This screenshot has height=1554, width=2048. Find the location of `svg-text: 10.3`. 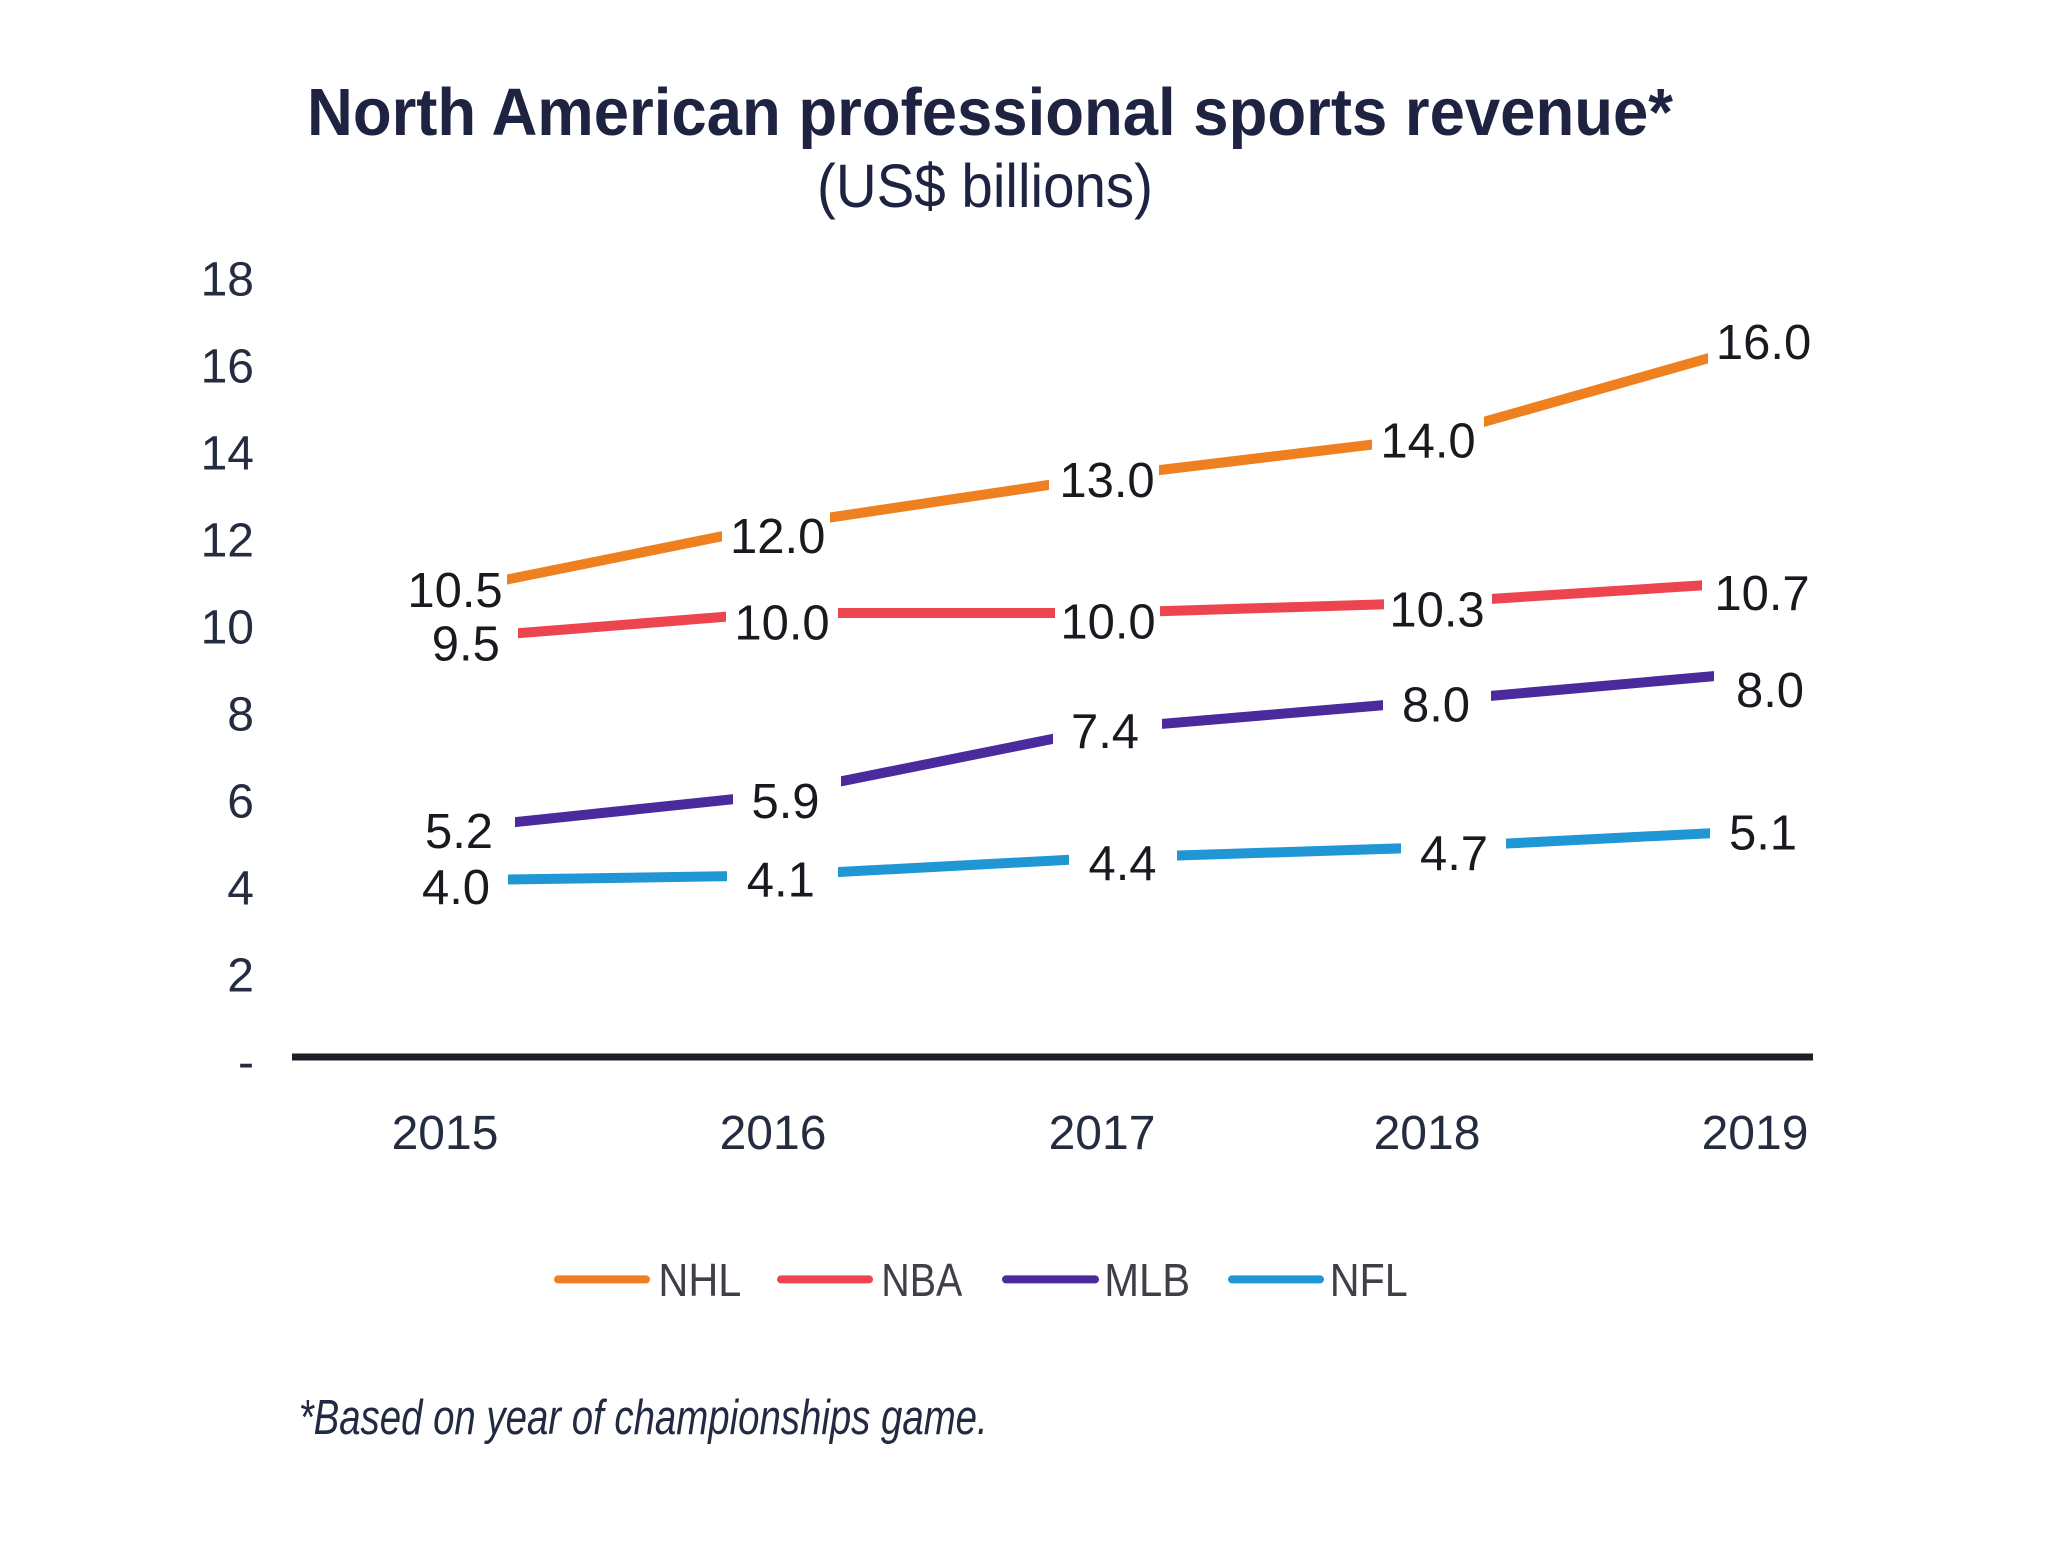

svg-text: 10.3 is located at coordinates (1436, 611).